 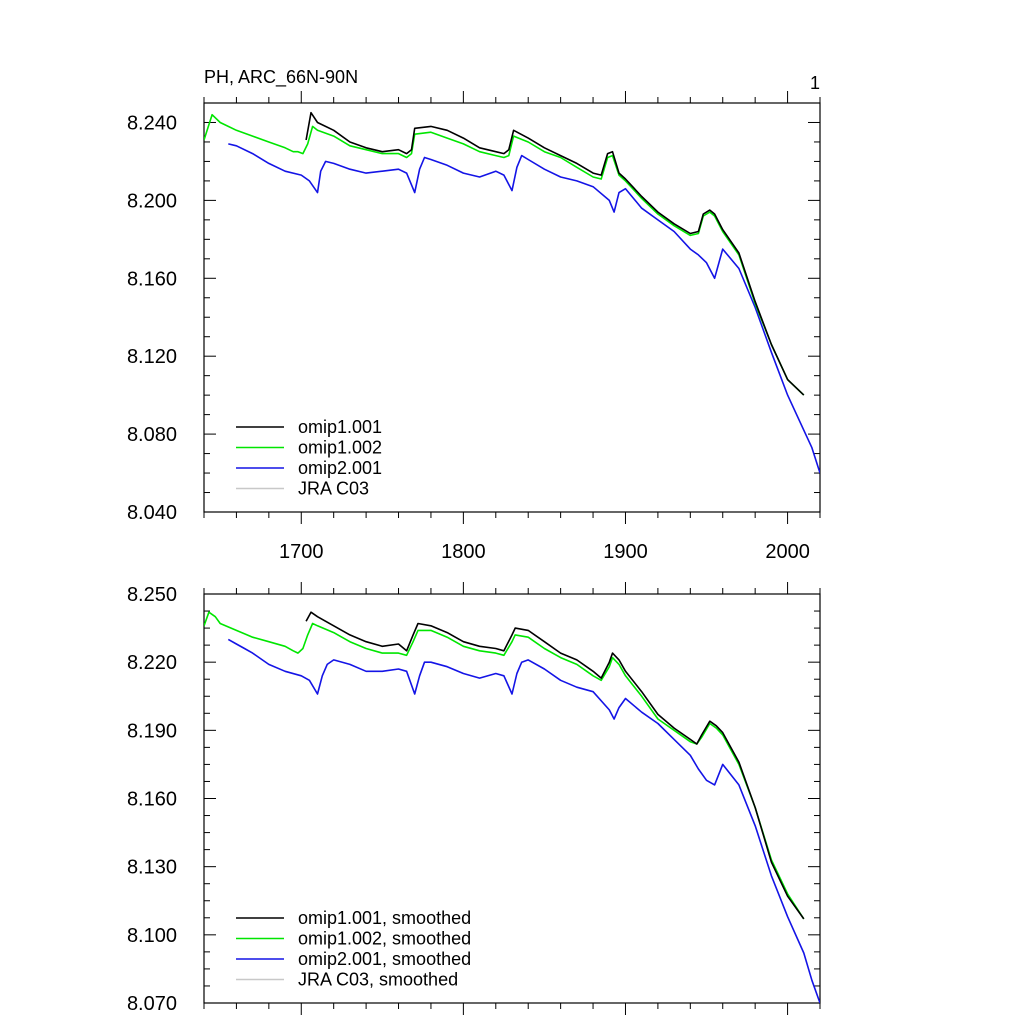 I want to click on x-tick-label: 1900, so click(x=625, y=552).